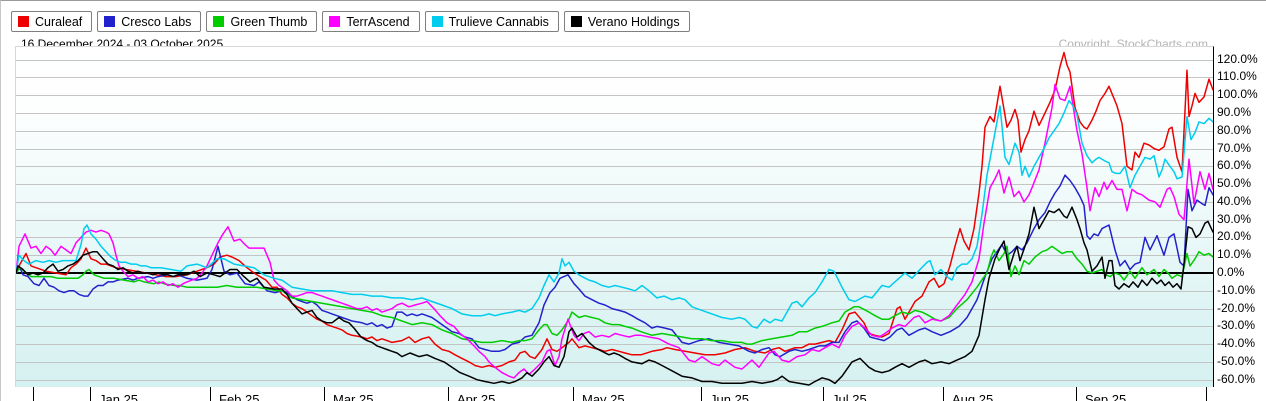  Describe the element at coordinates (476, 396) in the screenshot. I see `x-tick-label: Apr 25` at that location.